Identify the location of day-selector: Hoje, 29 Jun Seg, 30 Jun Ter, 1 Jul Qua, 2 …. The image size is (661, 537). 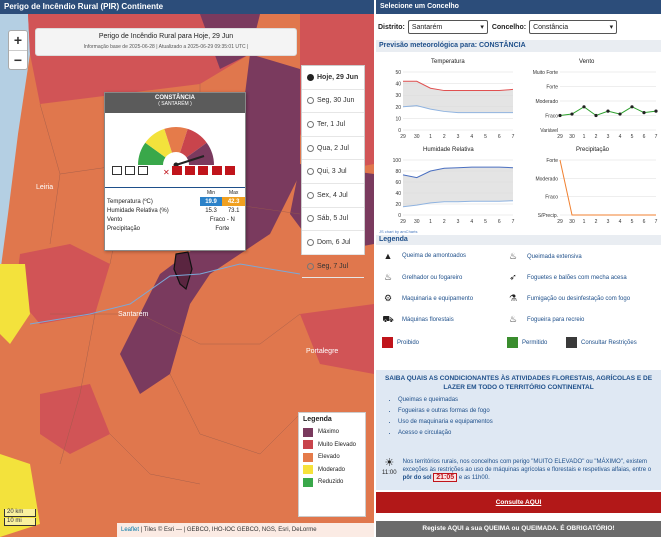
(333, 172).